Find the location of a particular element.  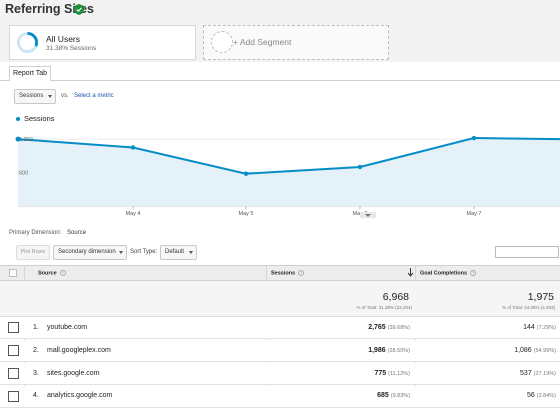

chart-resize-handle-icon is located at coordinates (368, 215).